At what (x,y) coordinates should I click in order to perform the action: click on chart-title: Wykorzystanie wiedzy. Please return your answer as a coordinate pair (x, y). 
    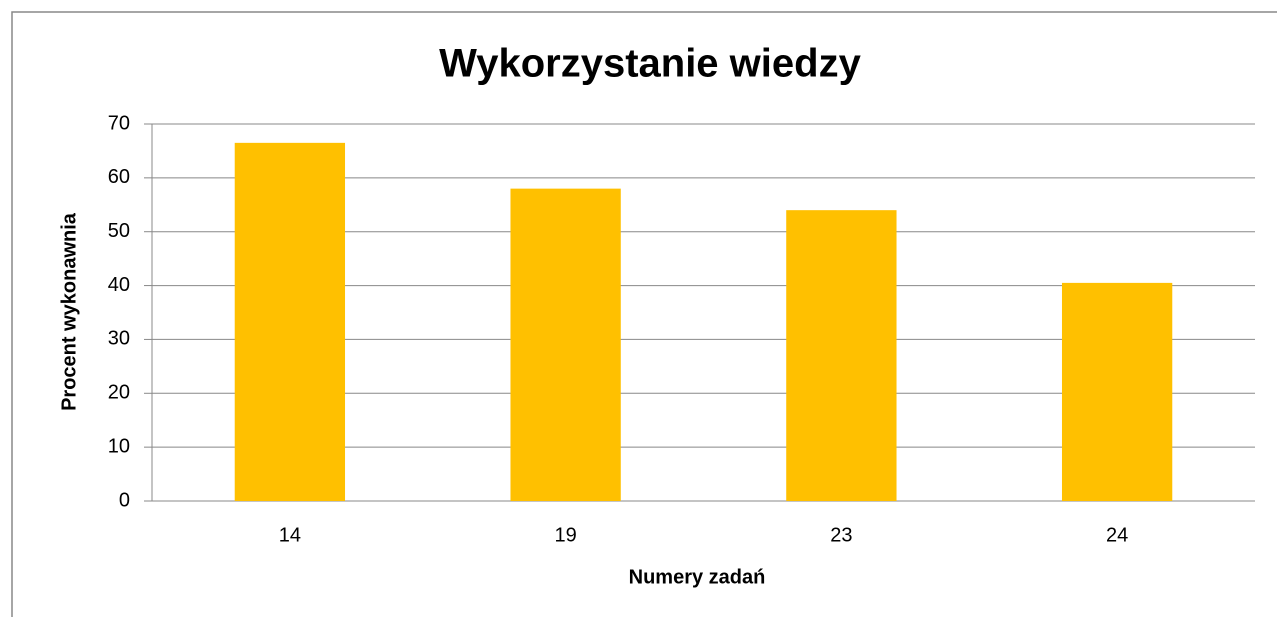
    Looking at the image, I should click on (650, 64).